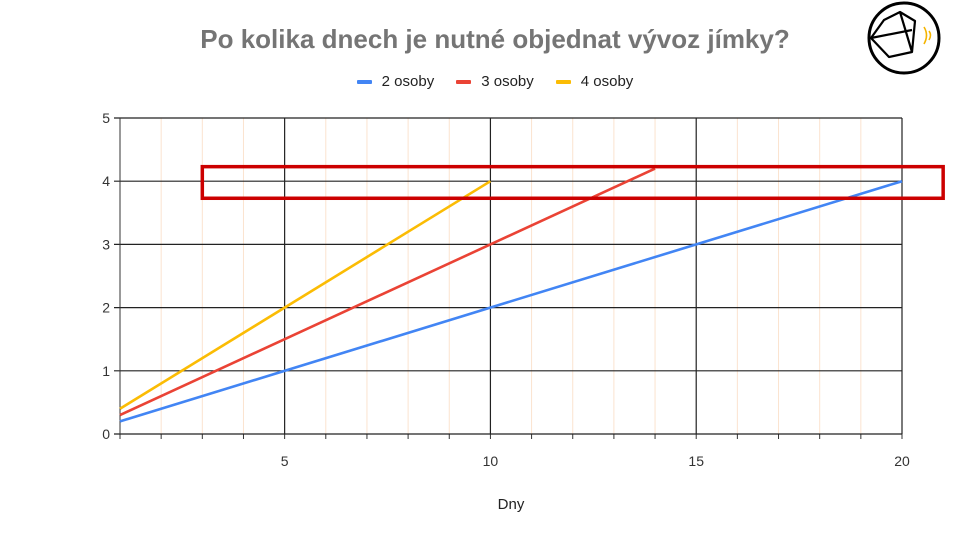  What do you see at coordinates (904, 38) in the screenshot?
I see `logo-icon` at bounding box center [904, 38].